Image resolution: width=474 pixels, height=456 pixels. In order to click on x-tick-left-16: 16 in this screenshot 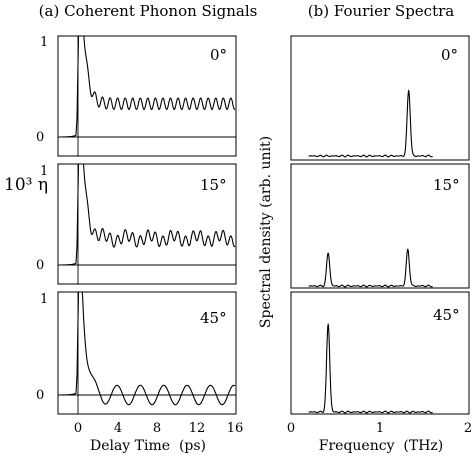, I will do `click(235, 428)`.